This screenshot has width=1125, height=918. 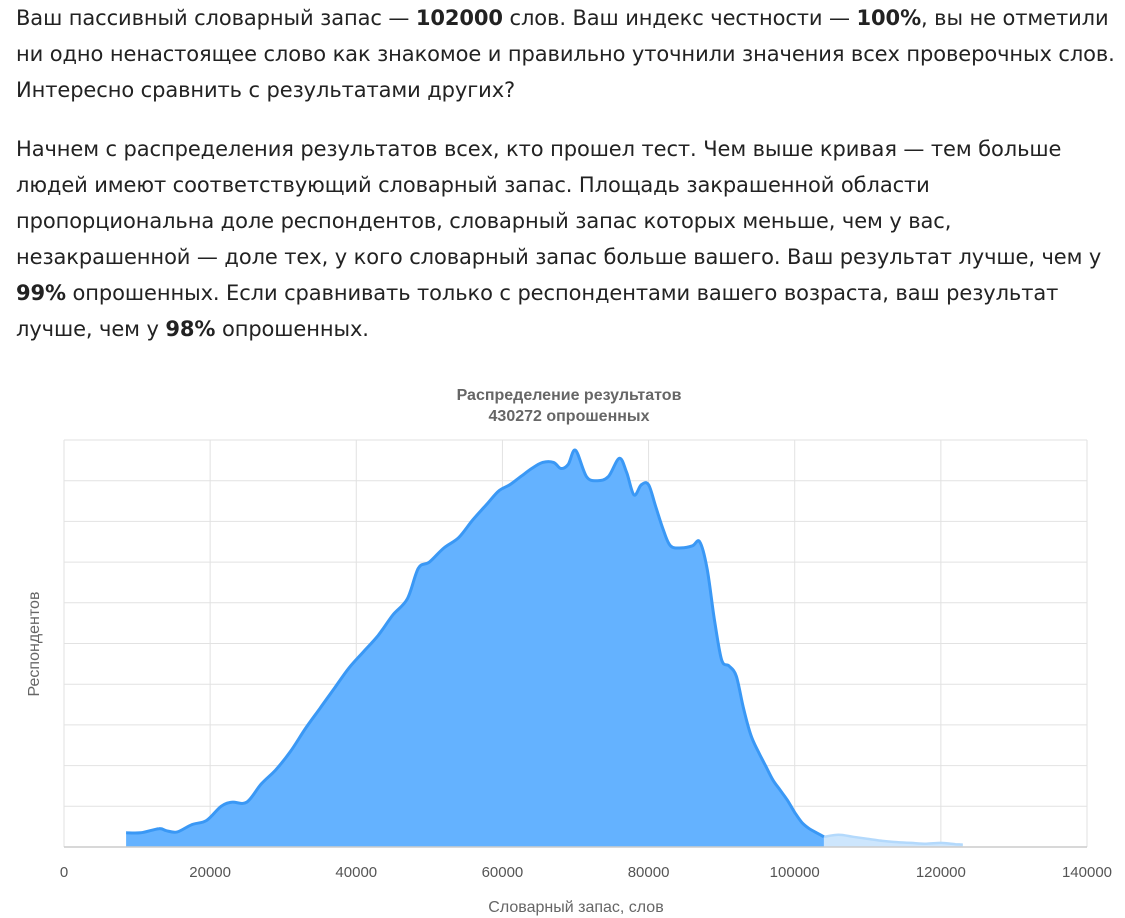 What do you see at coordinates (941, 872) in the screenshot?
I see `x-tick-label: 120000` at bounding box center [941, 872].